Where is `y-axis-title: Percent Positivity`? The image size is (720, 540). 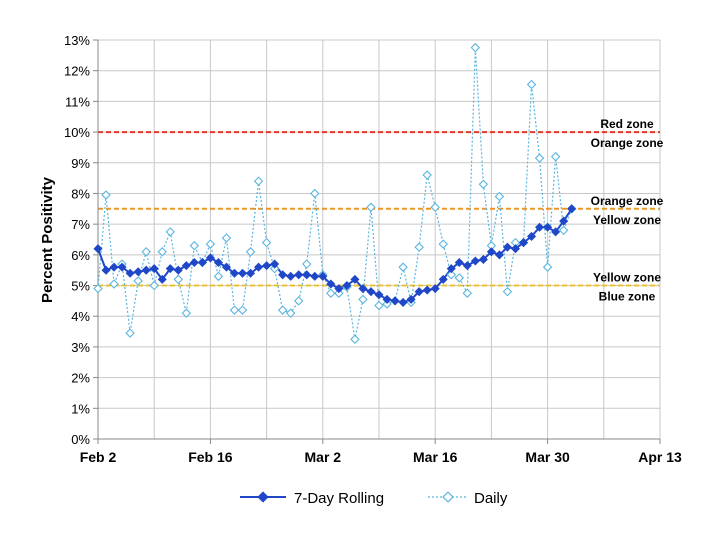
y-axis-title: Percent Positivity is located at coordinates (47, 239).